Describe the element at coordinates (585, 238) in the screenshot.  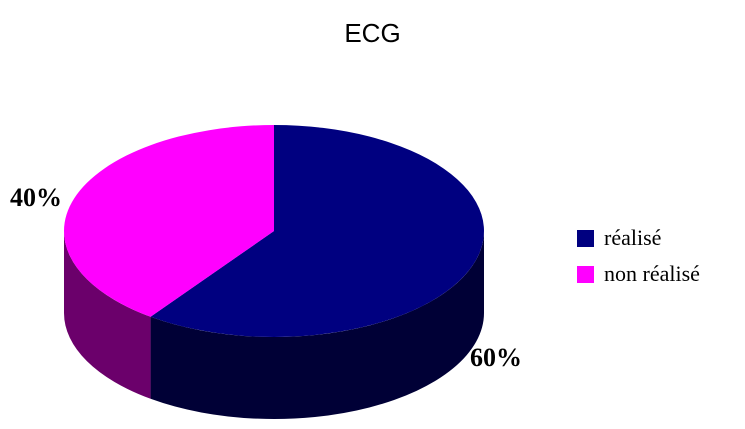
I see `legend-swatch-realise` at that location.